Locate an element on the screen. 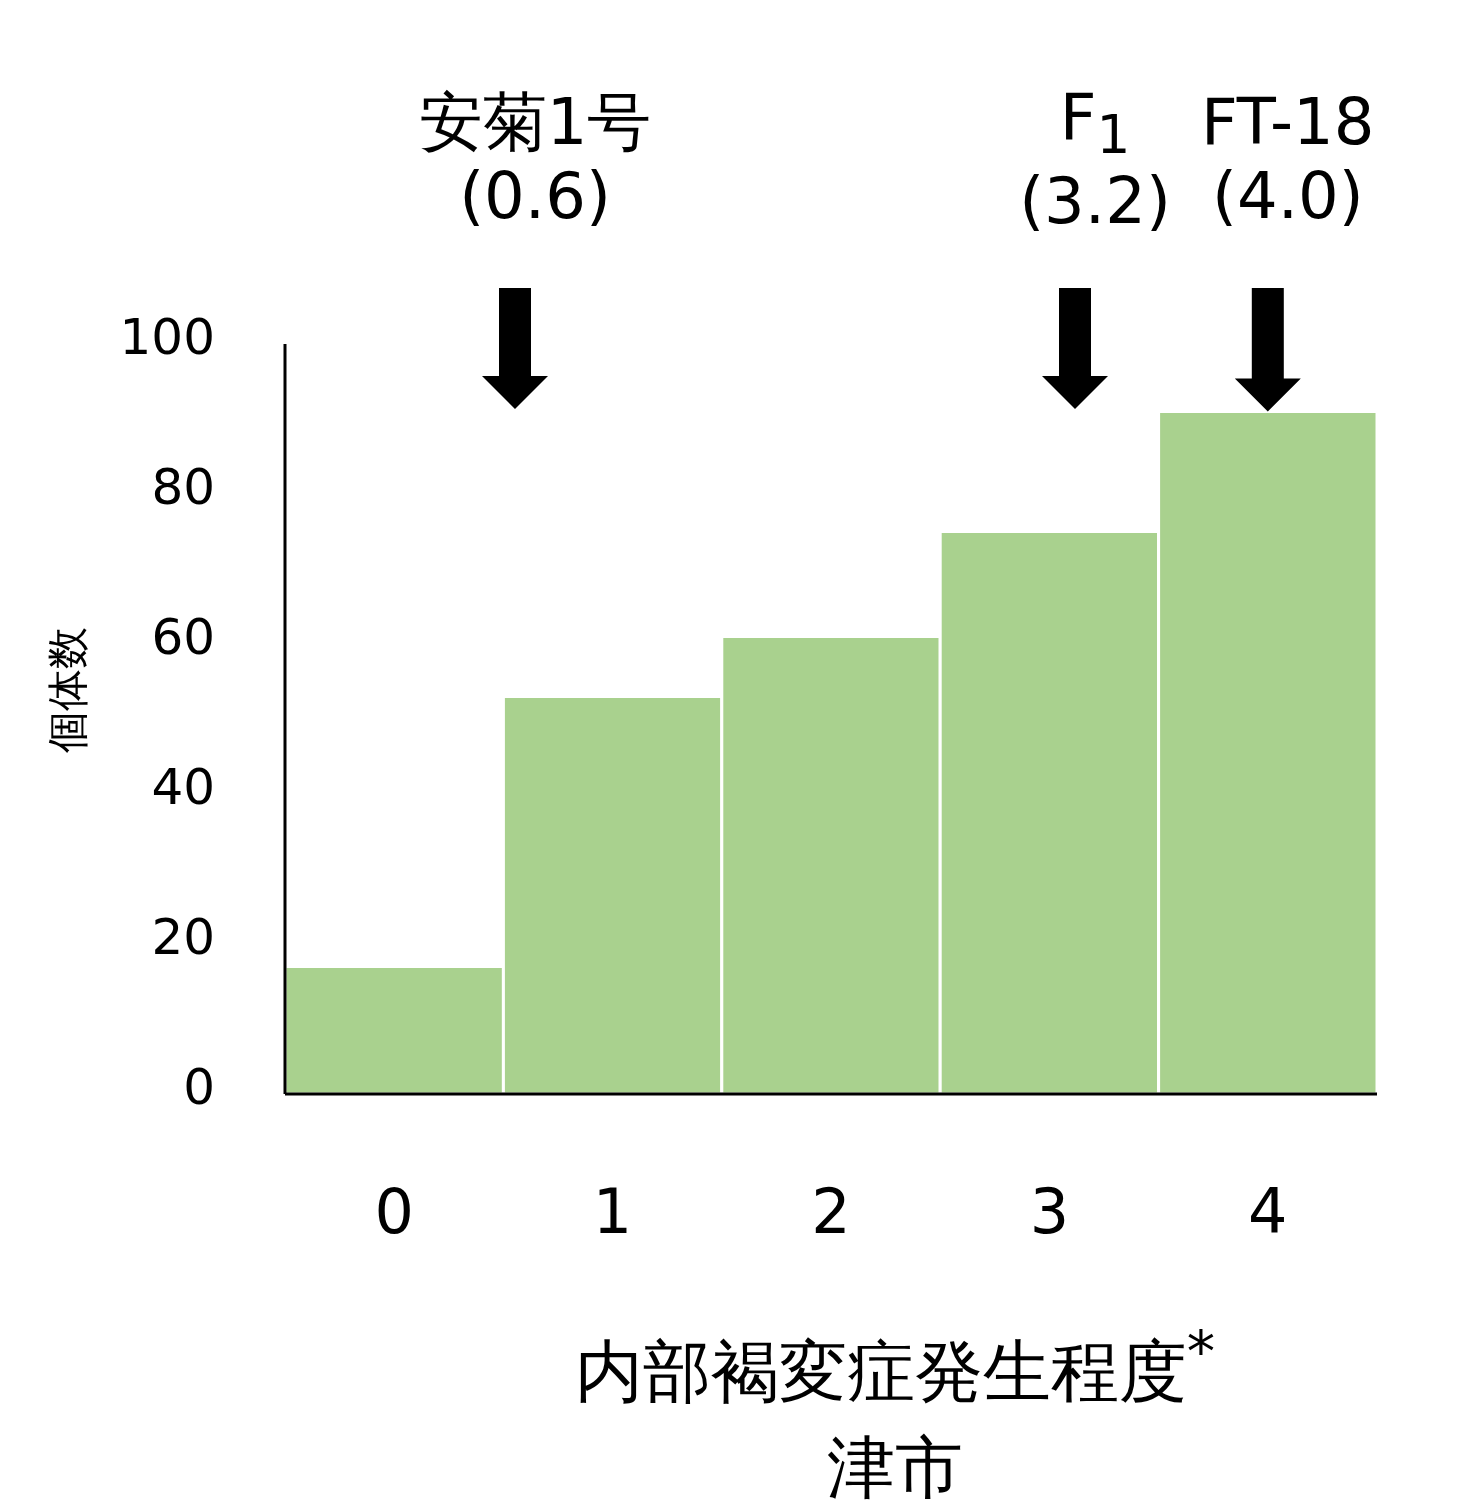  x-tick-label: 3 is located at coordinates (1049, 1212).